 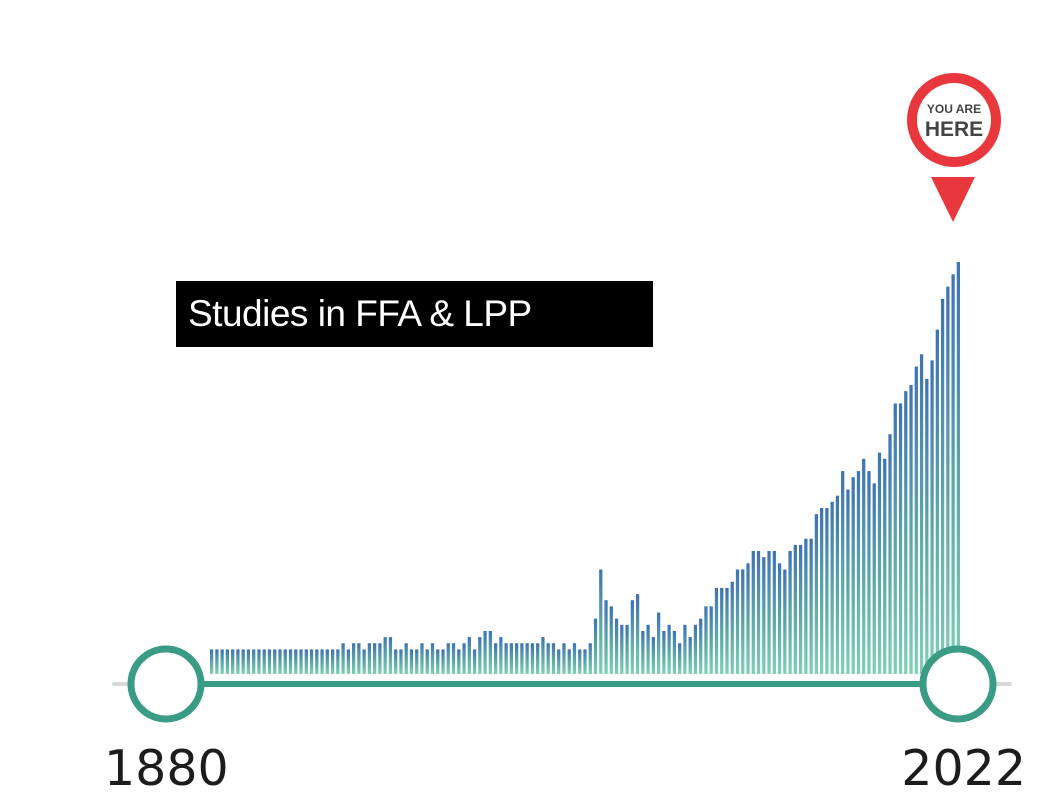 What do you see at coordinates (353, 658) in the screenshot?
I see `bar-1907` at bounding box center [353, 658].